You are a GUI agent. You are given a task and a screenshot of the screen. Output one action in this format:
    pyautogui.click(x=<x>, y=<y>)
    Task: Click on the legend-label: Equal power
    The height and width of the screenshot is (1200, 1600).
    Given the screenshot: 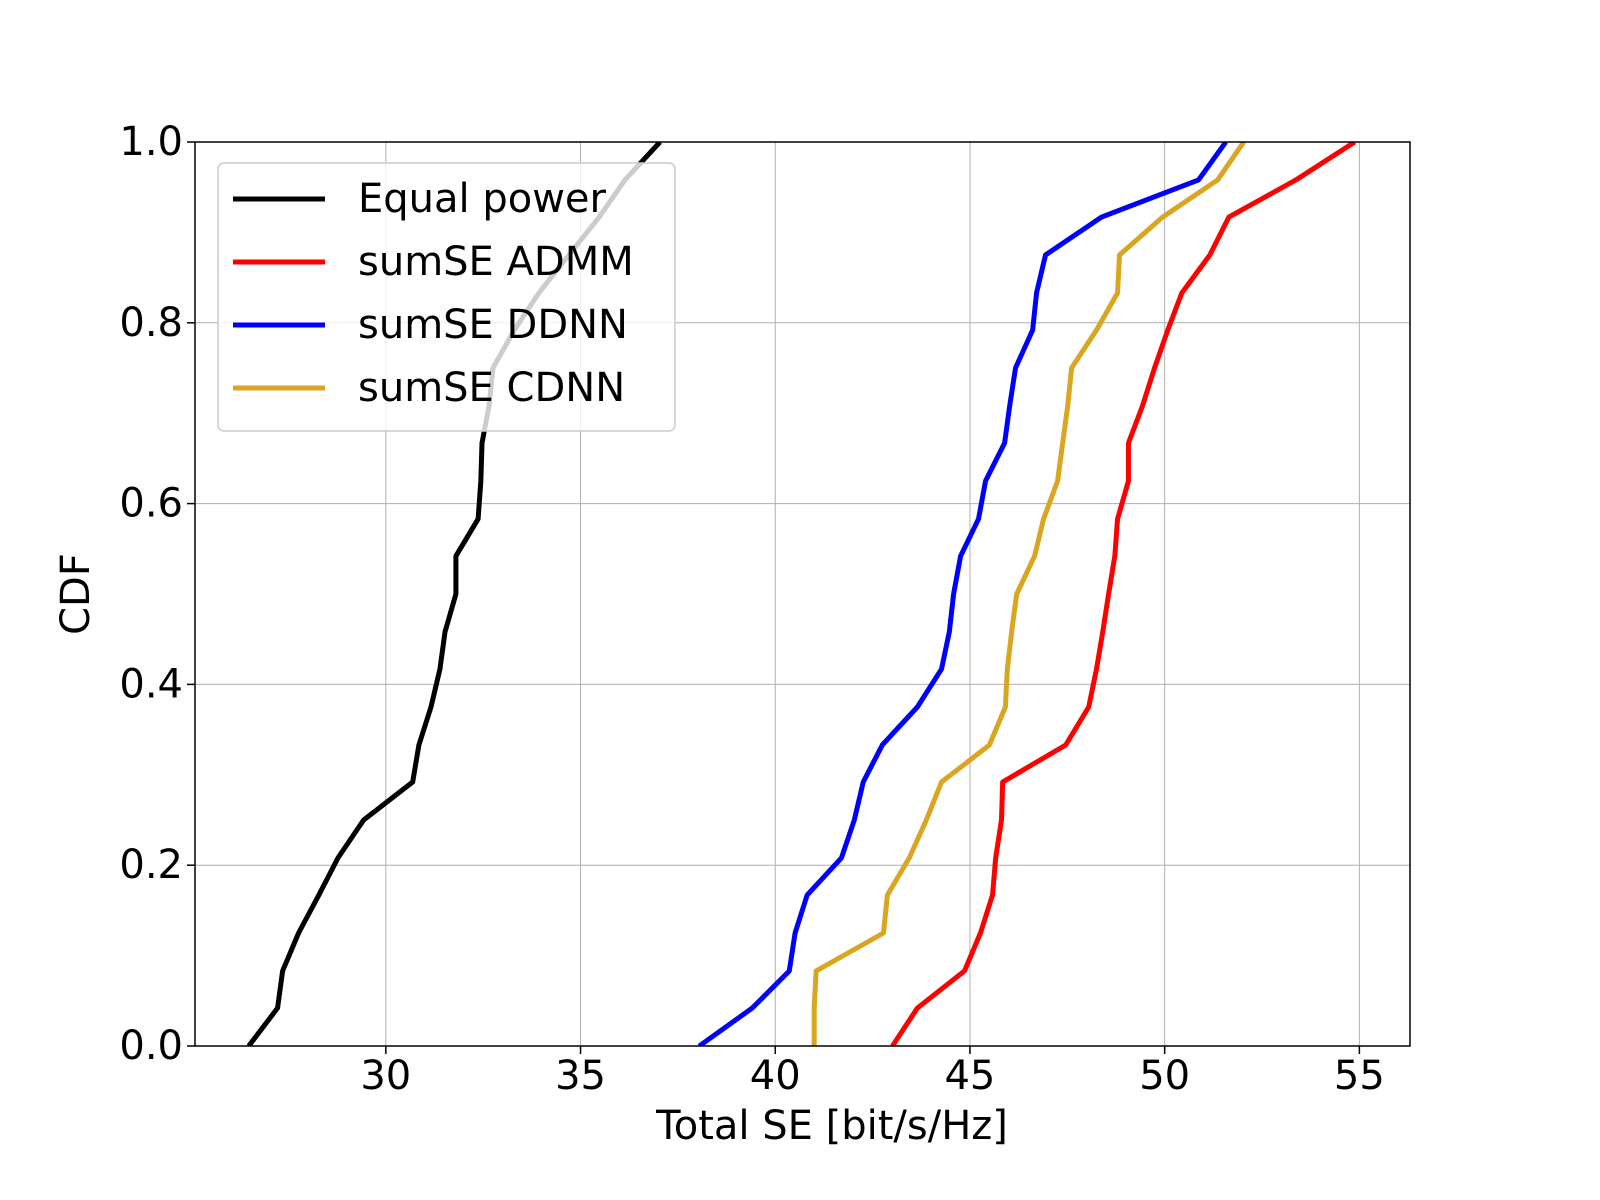 What is the action you would take?
    pyautogui.click(x=482, y=199)
    